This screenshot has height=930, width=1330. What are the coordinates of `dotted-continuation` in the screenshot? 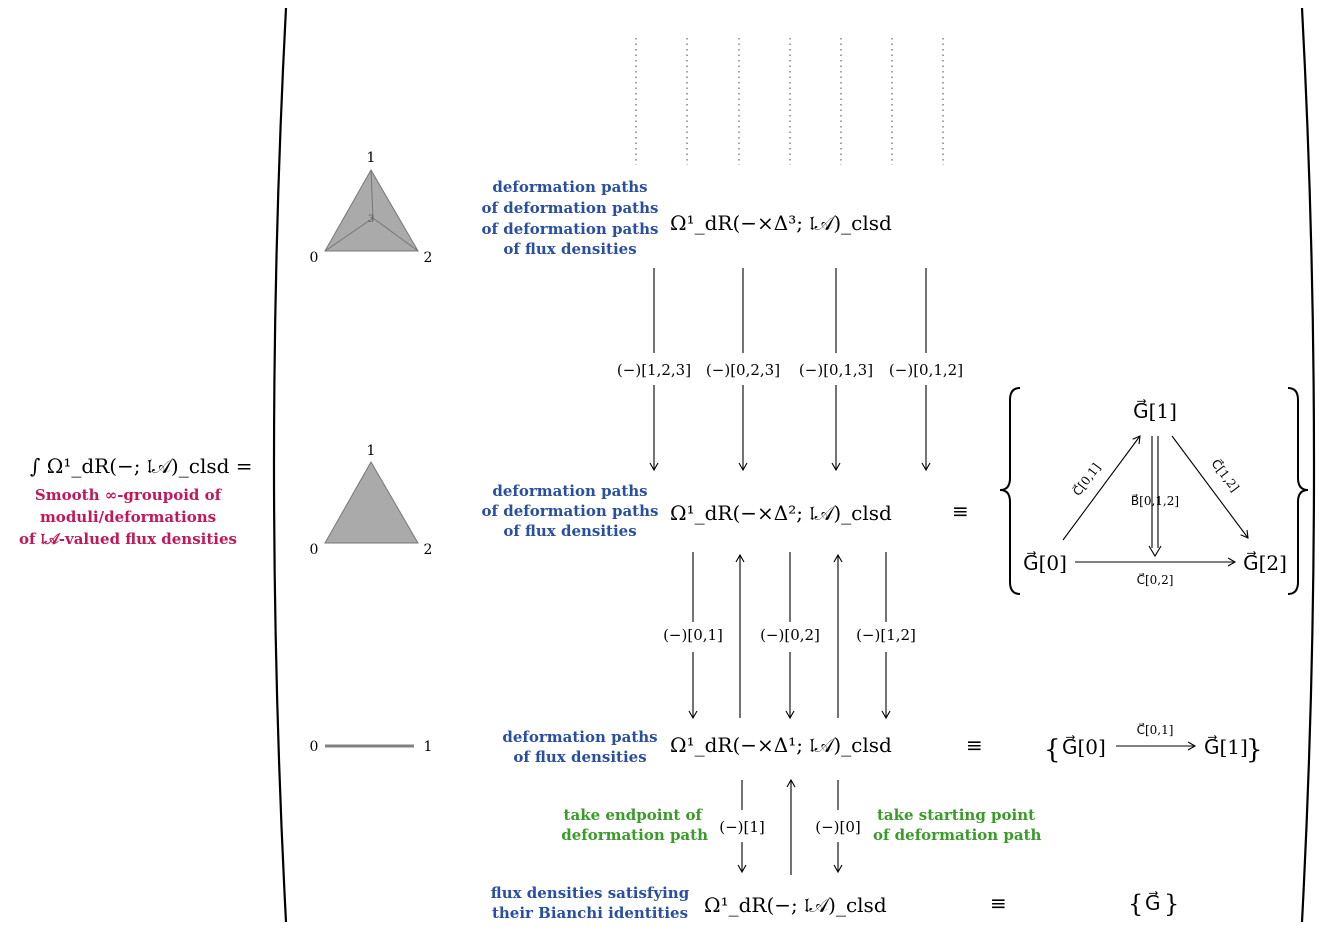 It's located at (789, 101).